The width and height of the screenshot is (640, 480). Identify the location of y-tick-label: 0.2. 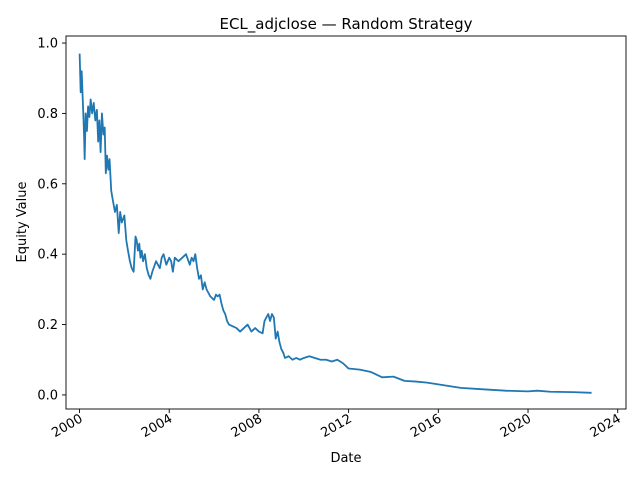
(47, 325).